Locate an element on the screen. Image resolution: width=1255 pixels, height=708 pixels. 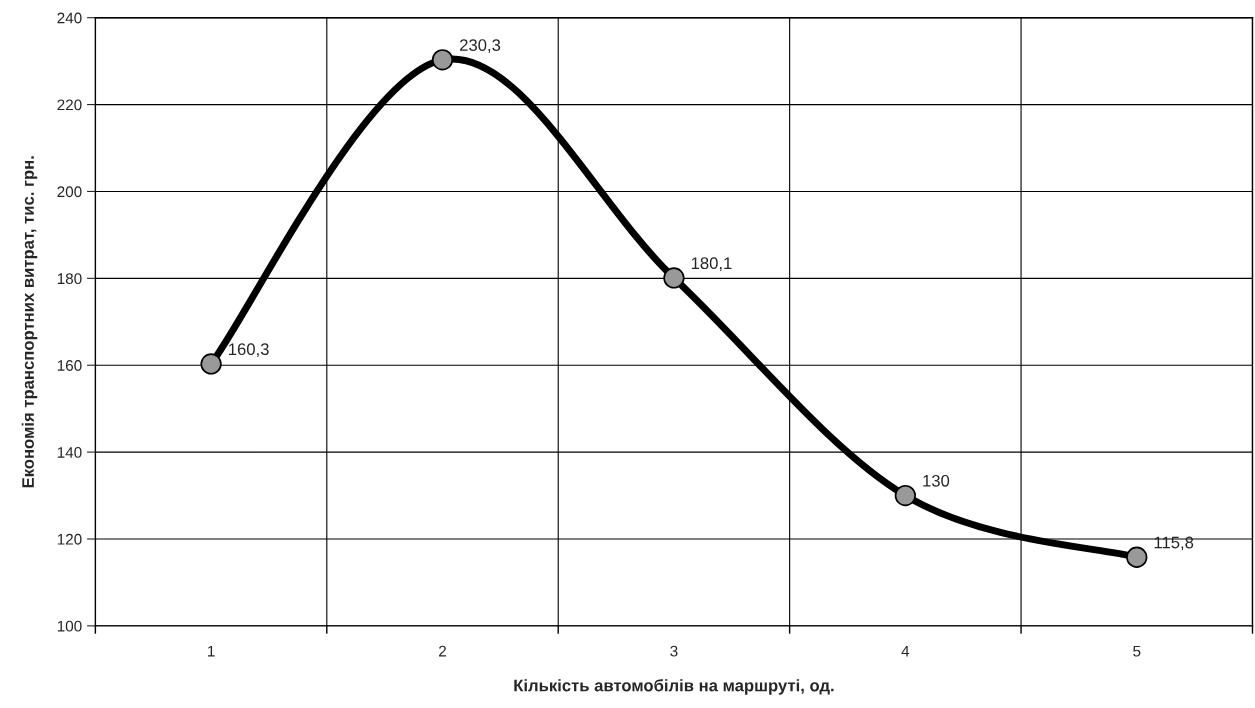
y-axis-title: Економія транспортних витрат, тис. грн. is located at coordinates (29, 322).